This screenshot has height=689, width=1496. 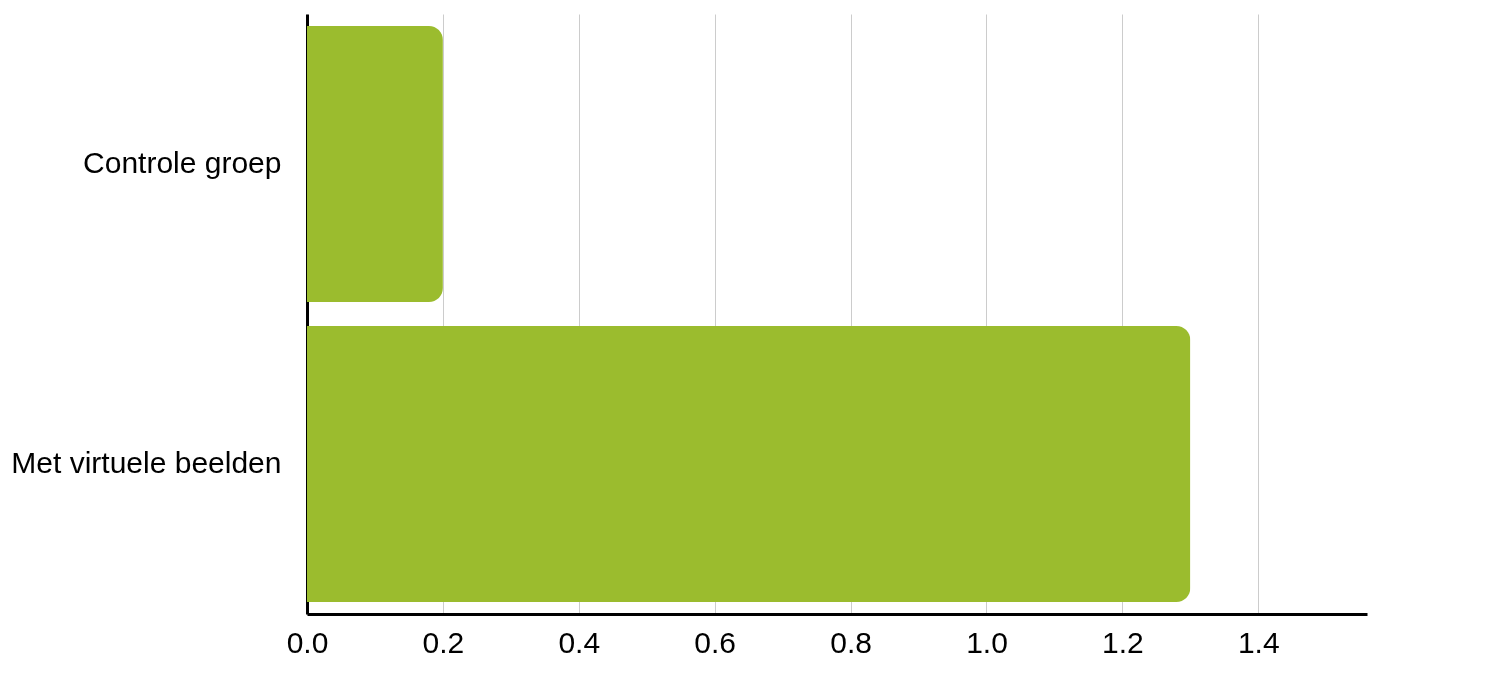 What do you see at coordinates (182, 162) in the screenshot?
I see `y-tick-label: Controle groep` at bounding box center [182, 162].